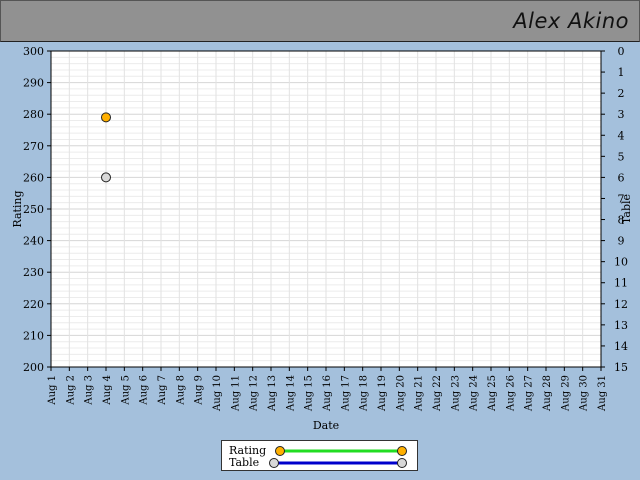 The height and width of the screenshot is (480, 640). Describe the element at coordinates (235, 393) in the screenshot. I see `x-axis-tick-label: Aug 11` at that location.